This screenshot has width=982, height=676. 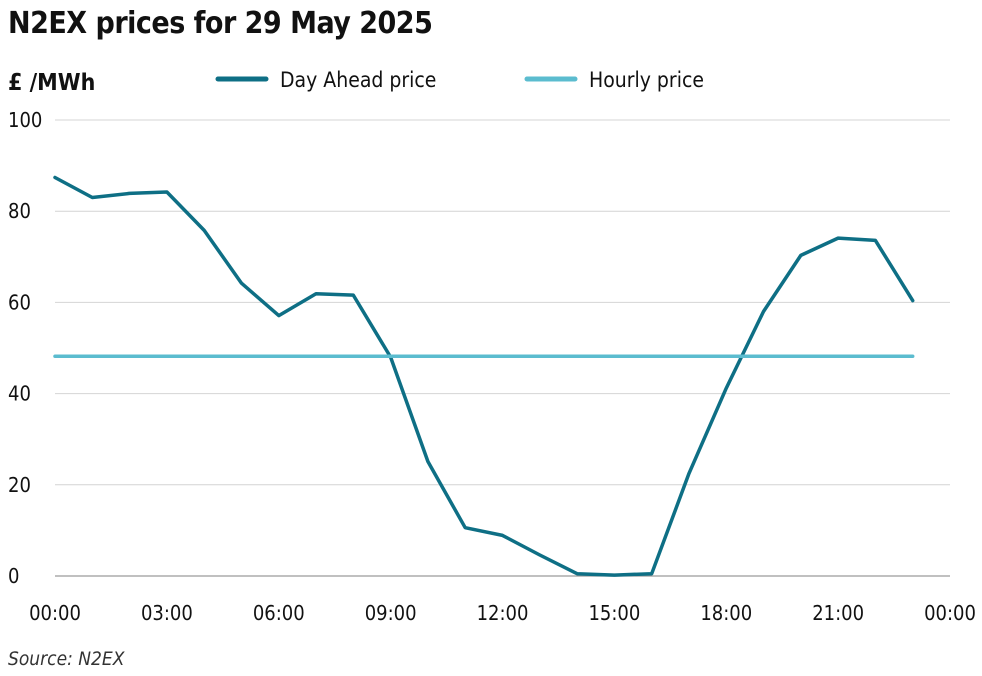 I want to click on y-tick-label: 40, so click(x=19, y=394).